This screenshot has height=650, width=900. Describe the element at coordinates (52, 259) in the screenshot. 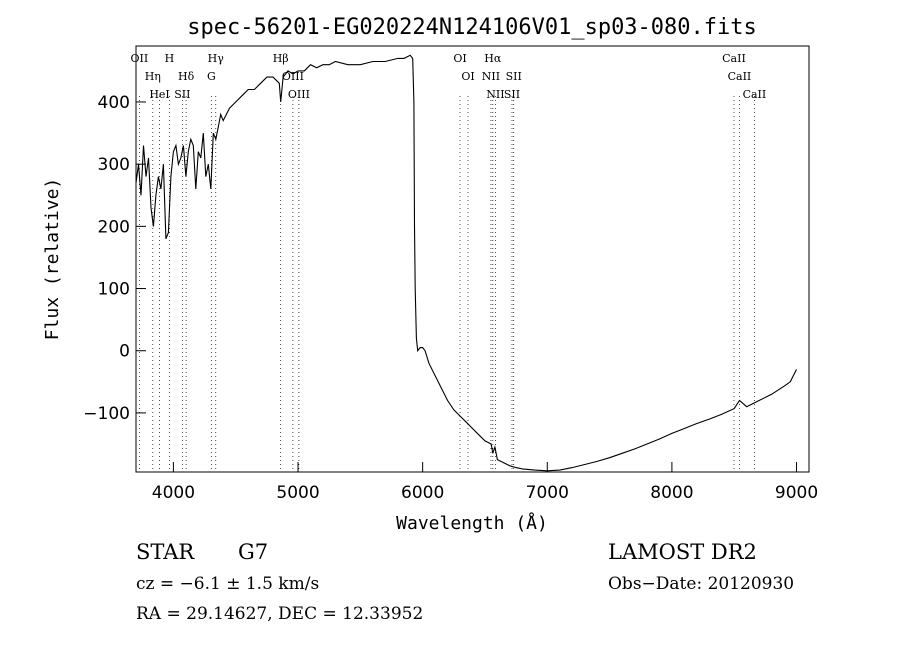

I see `y-axis-label: Flux (relative)` at that location.